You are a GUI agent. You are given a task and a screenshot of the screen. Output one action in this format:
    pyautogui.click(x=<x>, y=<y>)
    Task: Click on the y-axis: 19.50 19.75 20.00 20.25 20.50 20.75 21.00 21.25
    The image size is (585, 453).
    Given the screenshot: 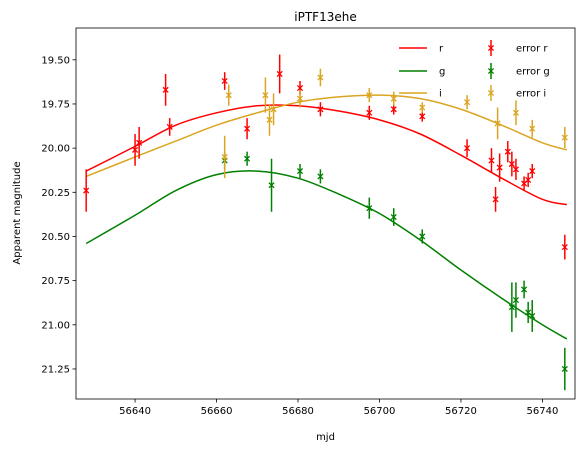 What is the action you would take?
    pyautogui.click(x=58, y=215)
    